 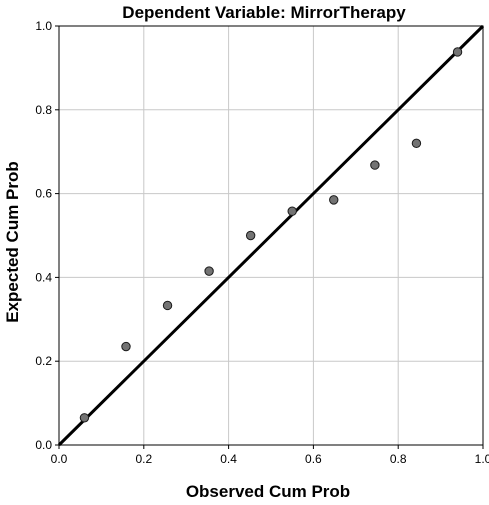 What do you see at coordinates (398, 459) in the screenshot?
I see `x-tick-label: 0.8` at bounding box center [398, 459].